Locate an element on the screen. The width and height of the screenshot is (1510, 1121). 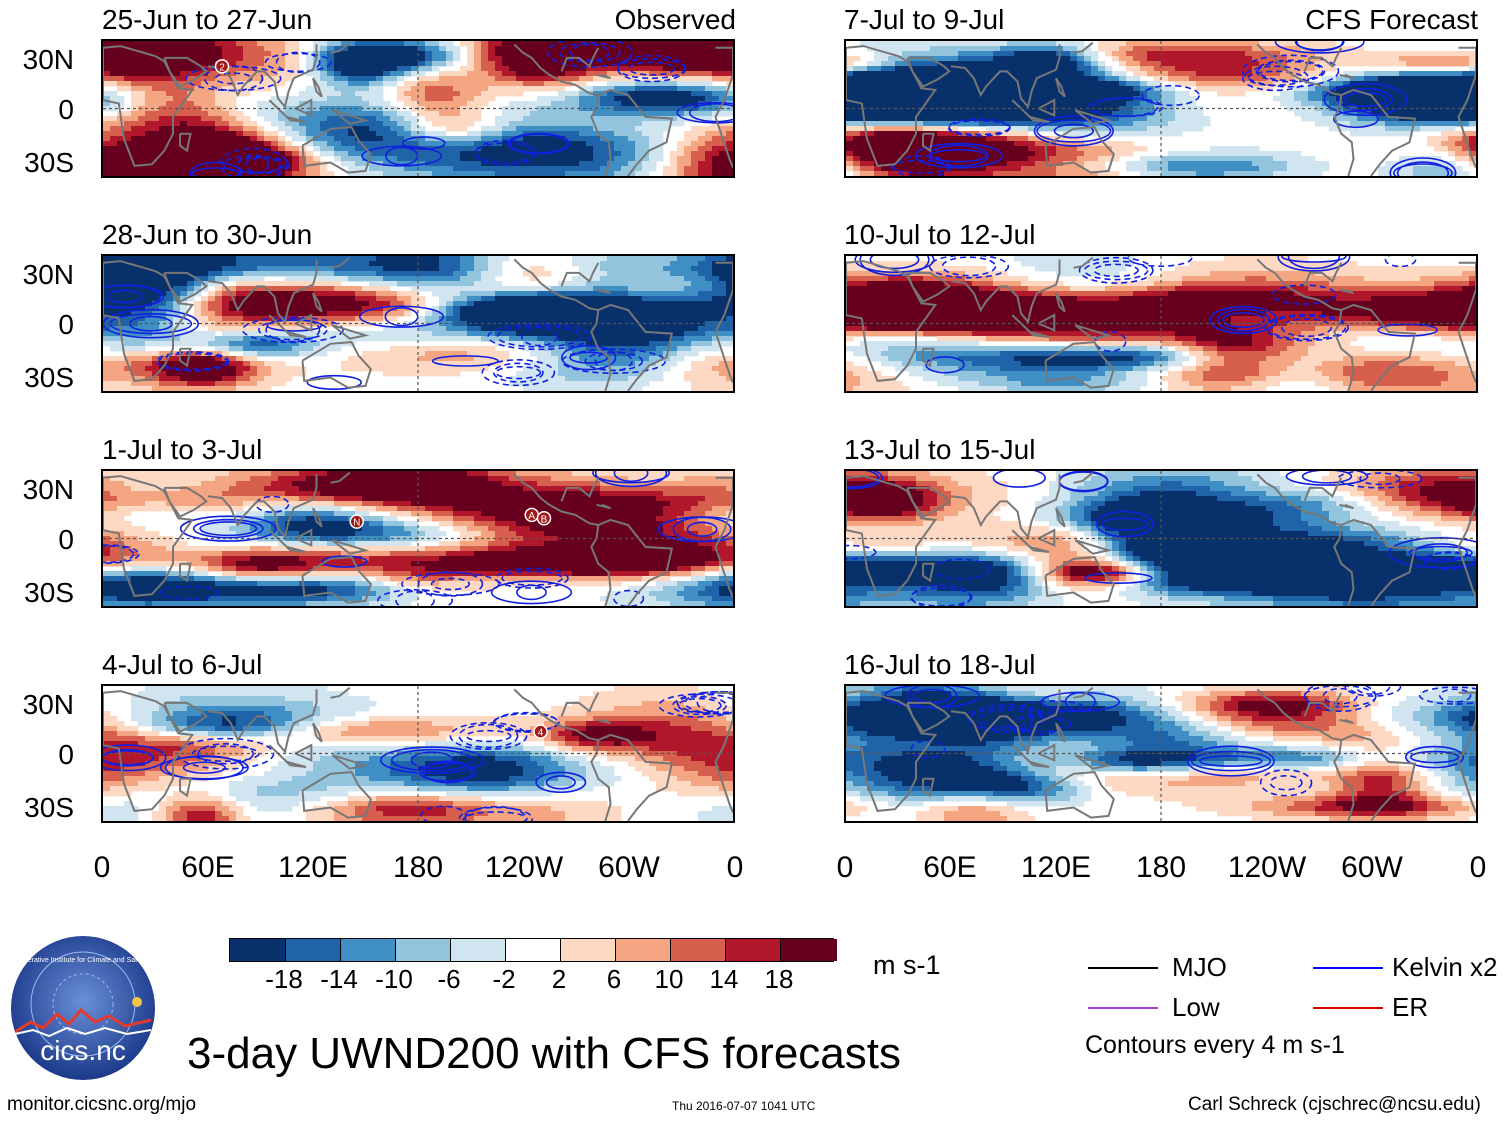
map-panel-fc2 is located at coordinates (1161, 323).